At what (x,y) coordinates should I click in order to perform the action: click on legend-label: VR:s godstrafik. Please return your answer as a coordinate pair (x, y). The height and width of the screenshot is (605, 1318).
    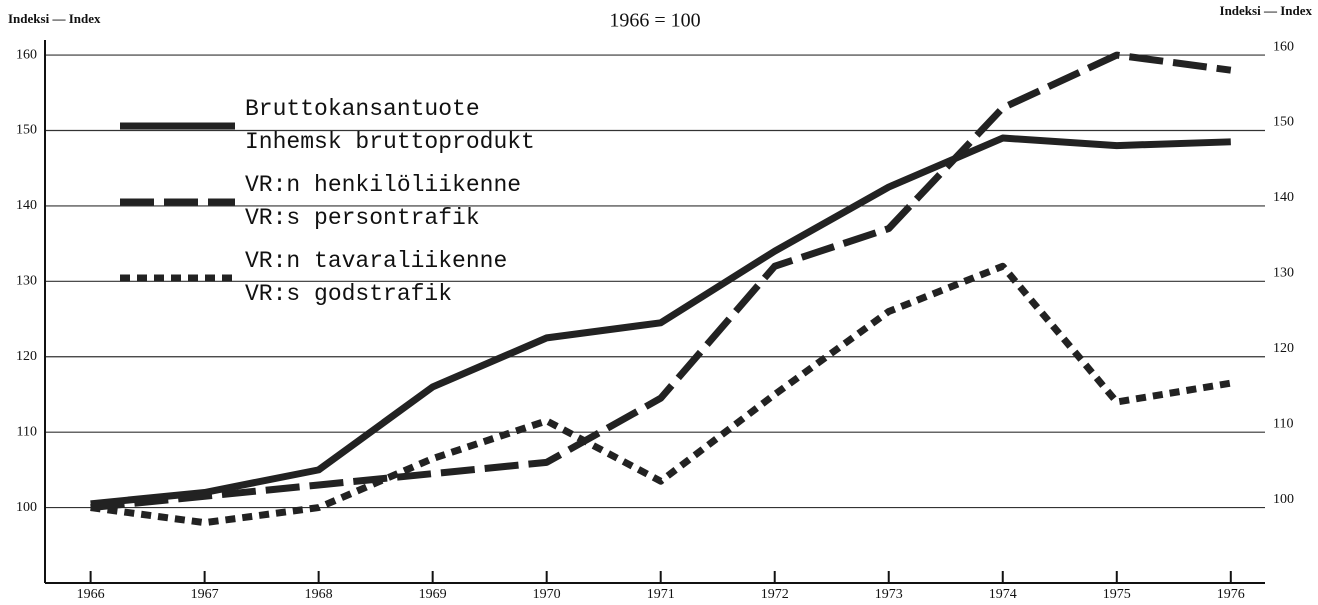
    Looking at the image, I should click on (348, 294).